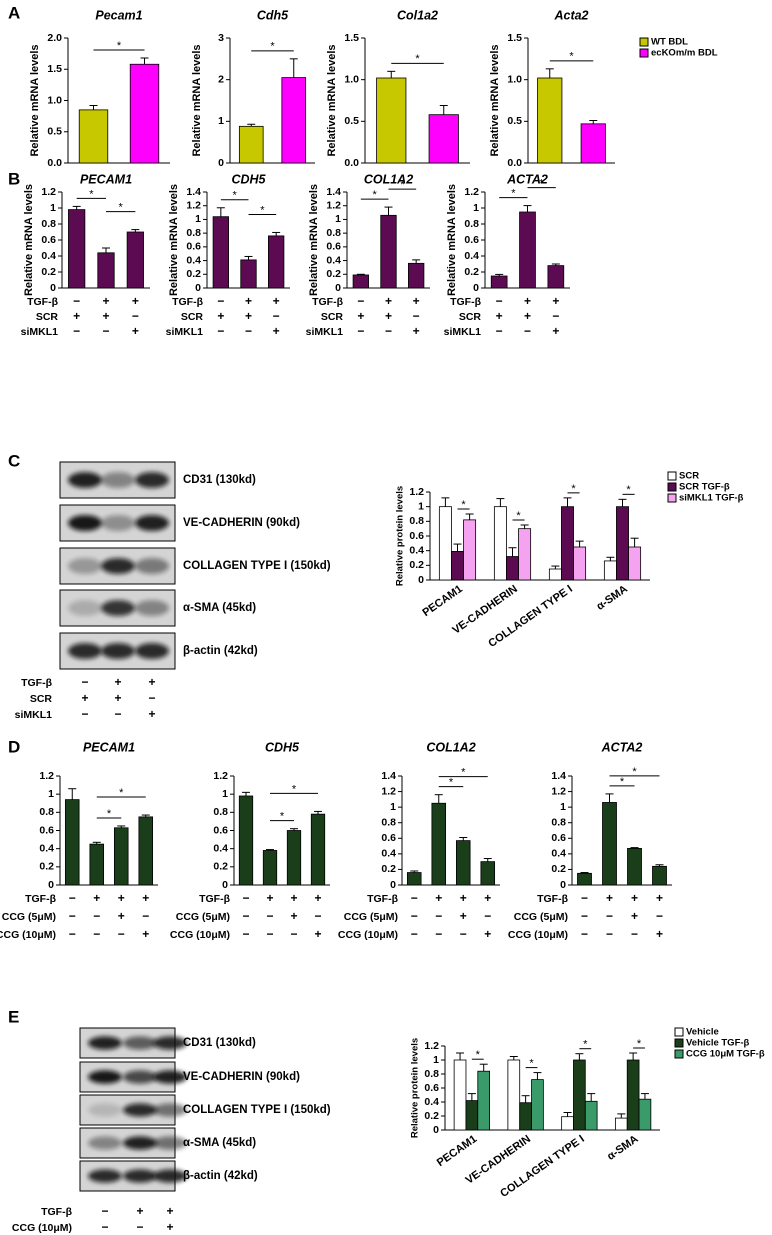  I want to click on panel-label: B, so click(14, 178).